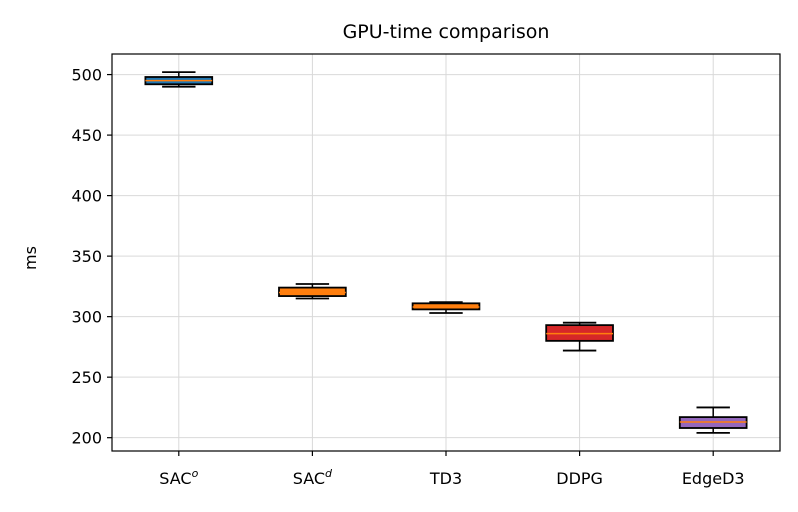  I want to click on y-tick-label: 450, so click(86, 135).